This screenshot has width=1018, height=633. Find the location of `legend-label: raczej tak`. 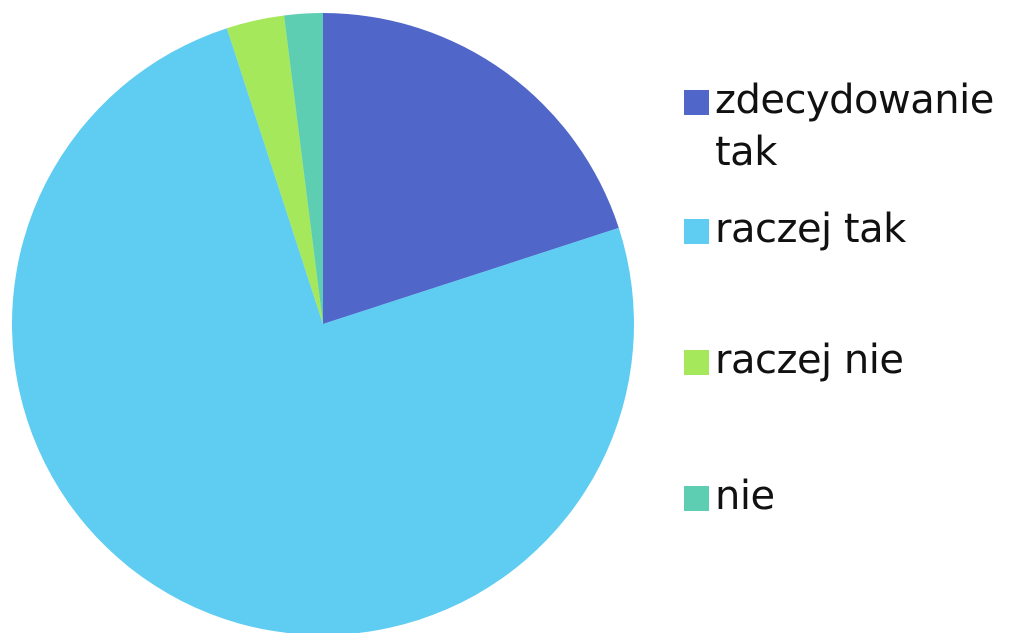

legend-label: raczej tak is located at coordinates (810, 229).